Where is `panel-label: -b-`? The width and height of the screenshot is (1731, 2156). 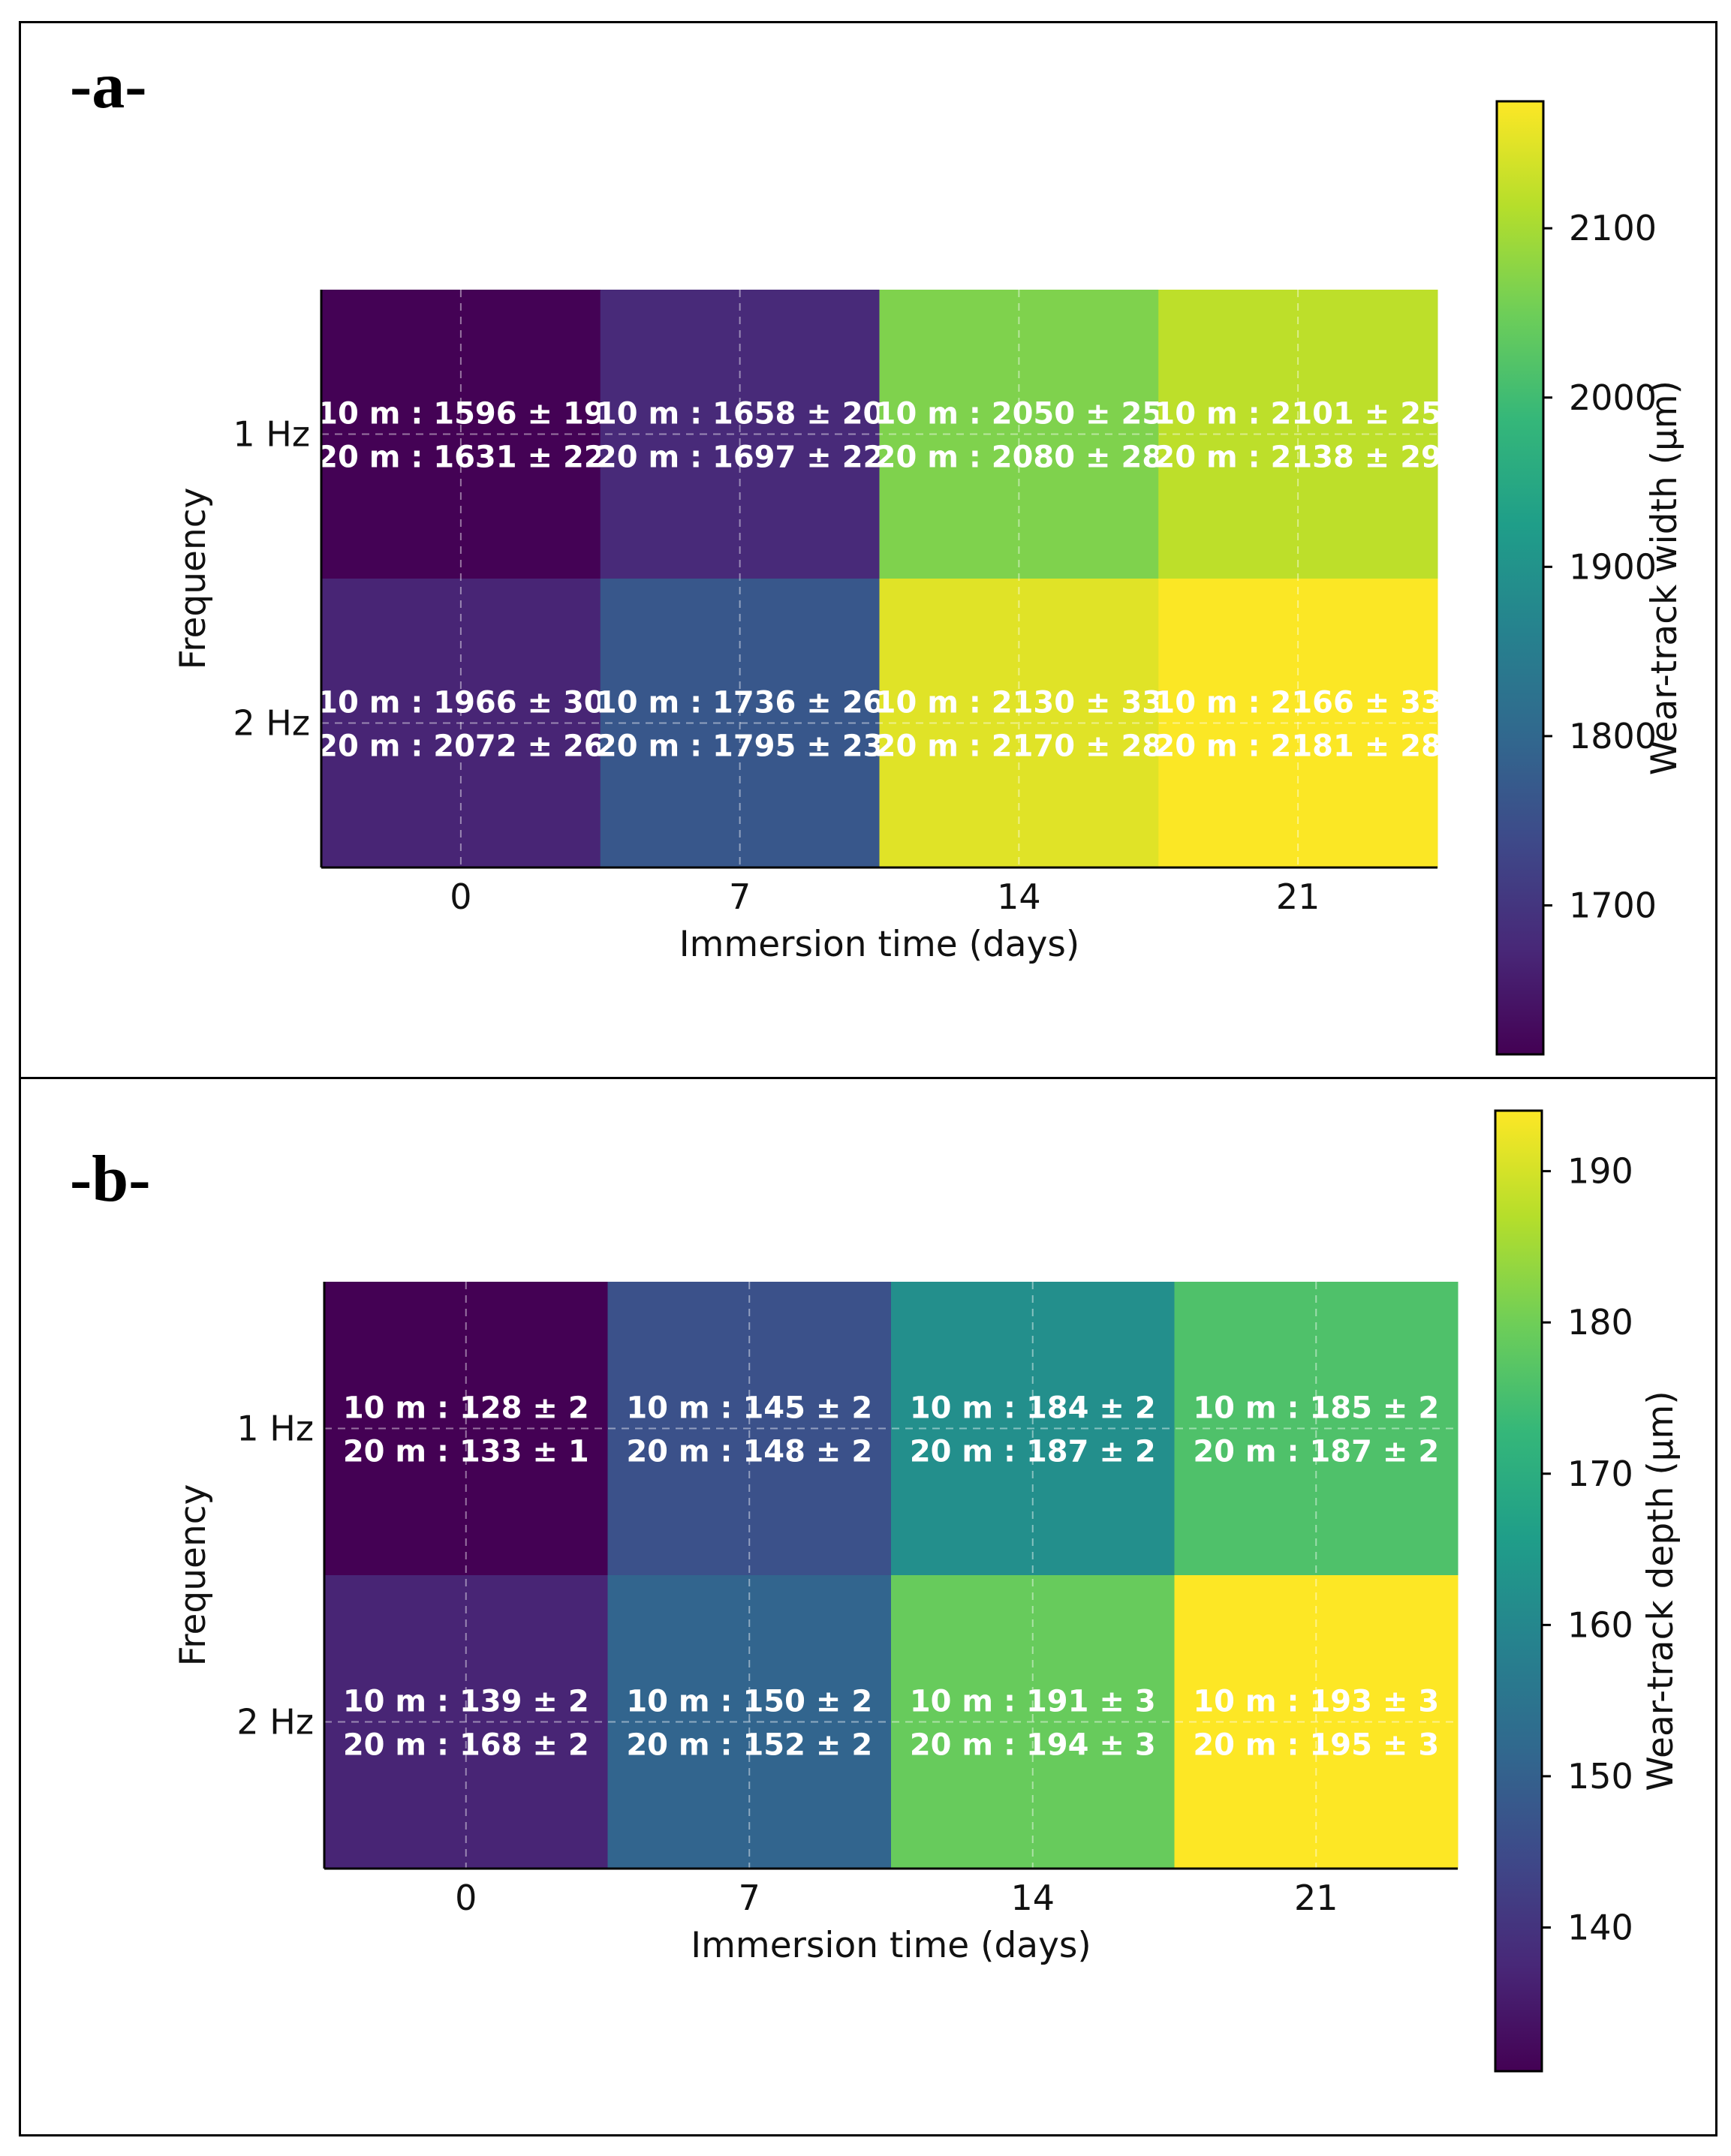
panel-label: -b- is located at coordinates (110, 1179).